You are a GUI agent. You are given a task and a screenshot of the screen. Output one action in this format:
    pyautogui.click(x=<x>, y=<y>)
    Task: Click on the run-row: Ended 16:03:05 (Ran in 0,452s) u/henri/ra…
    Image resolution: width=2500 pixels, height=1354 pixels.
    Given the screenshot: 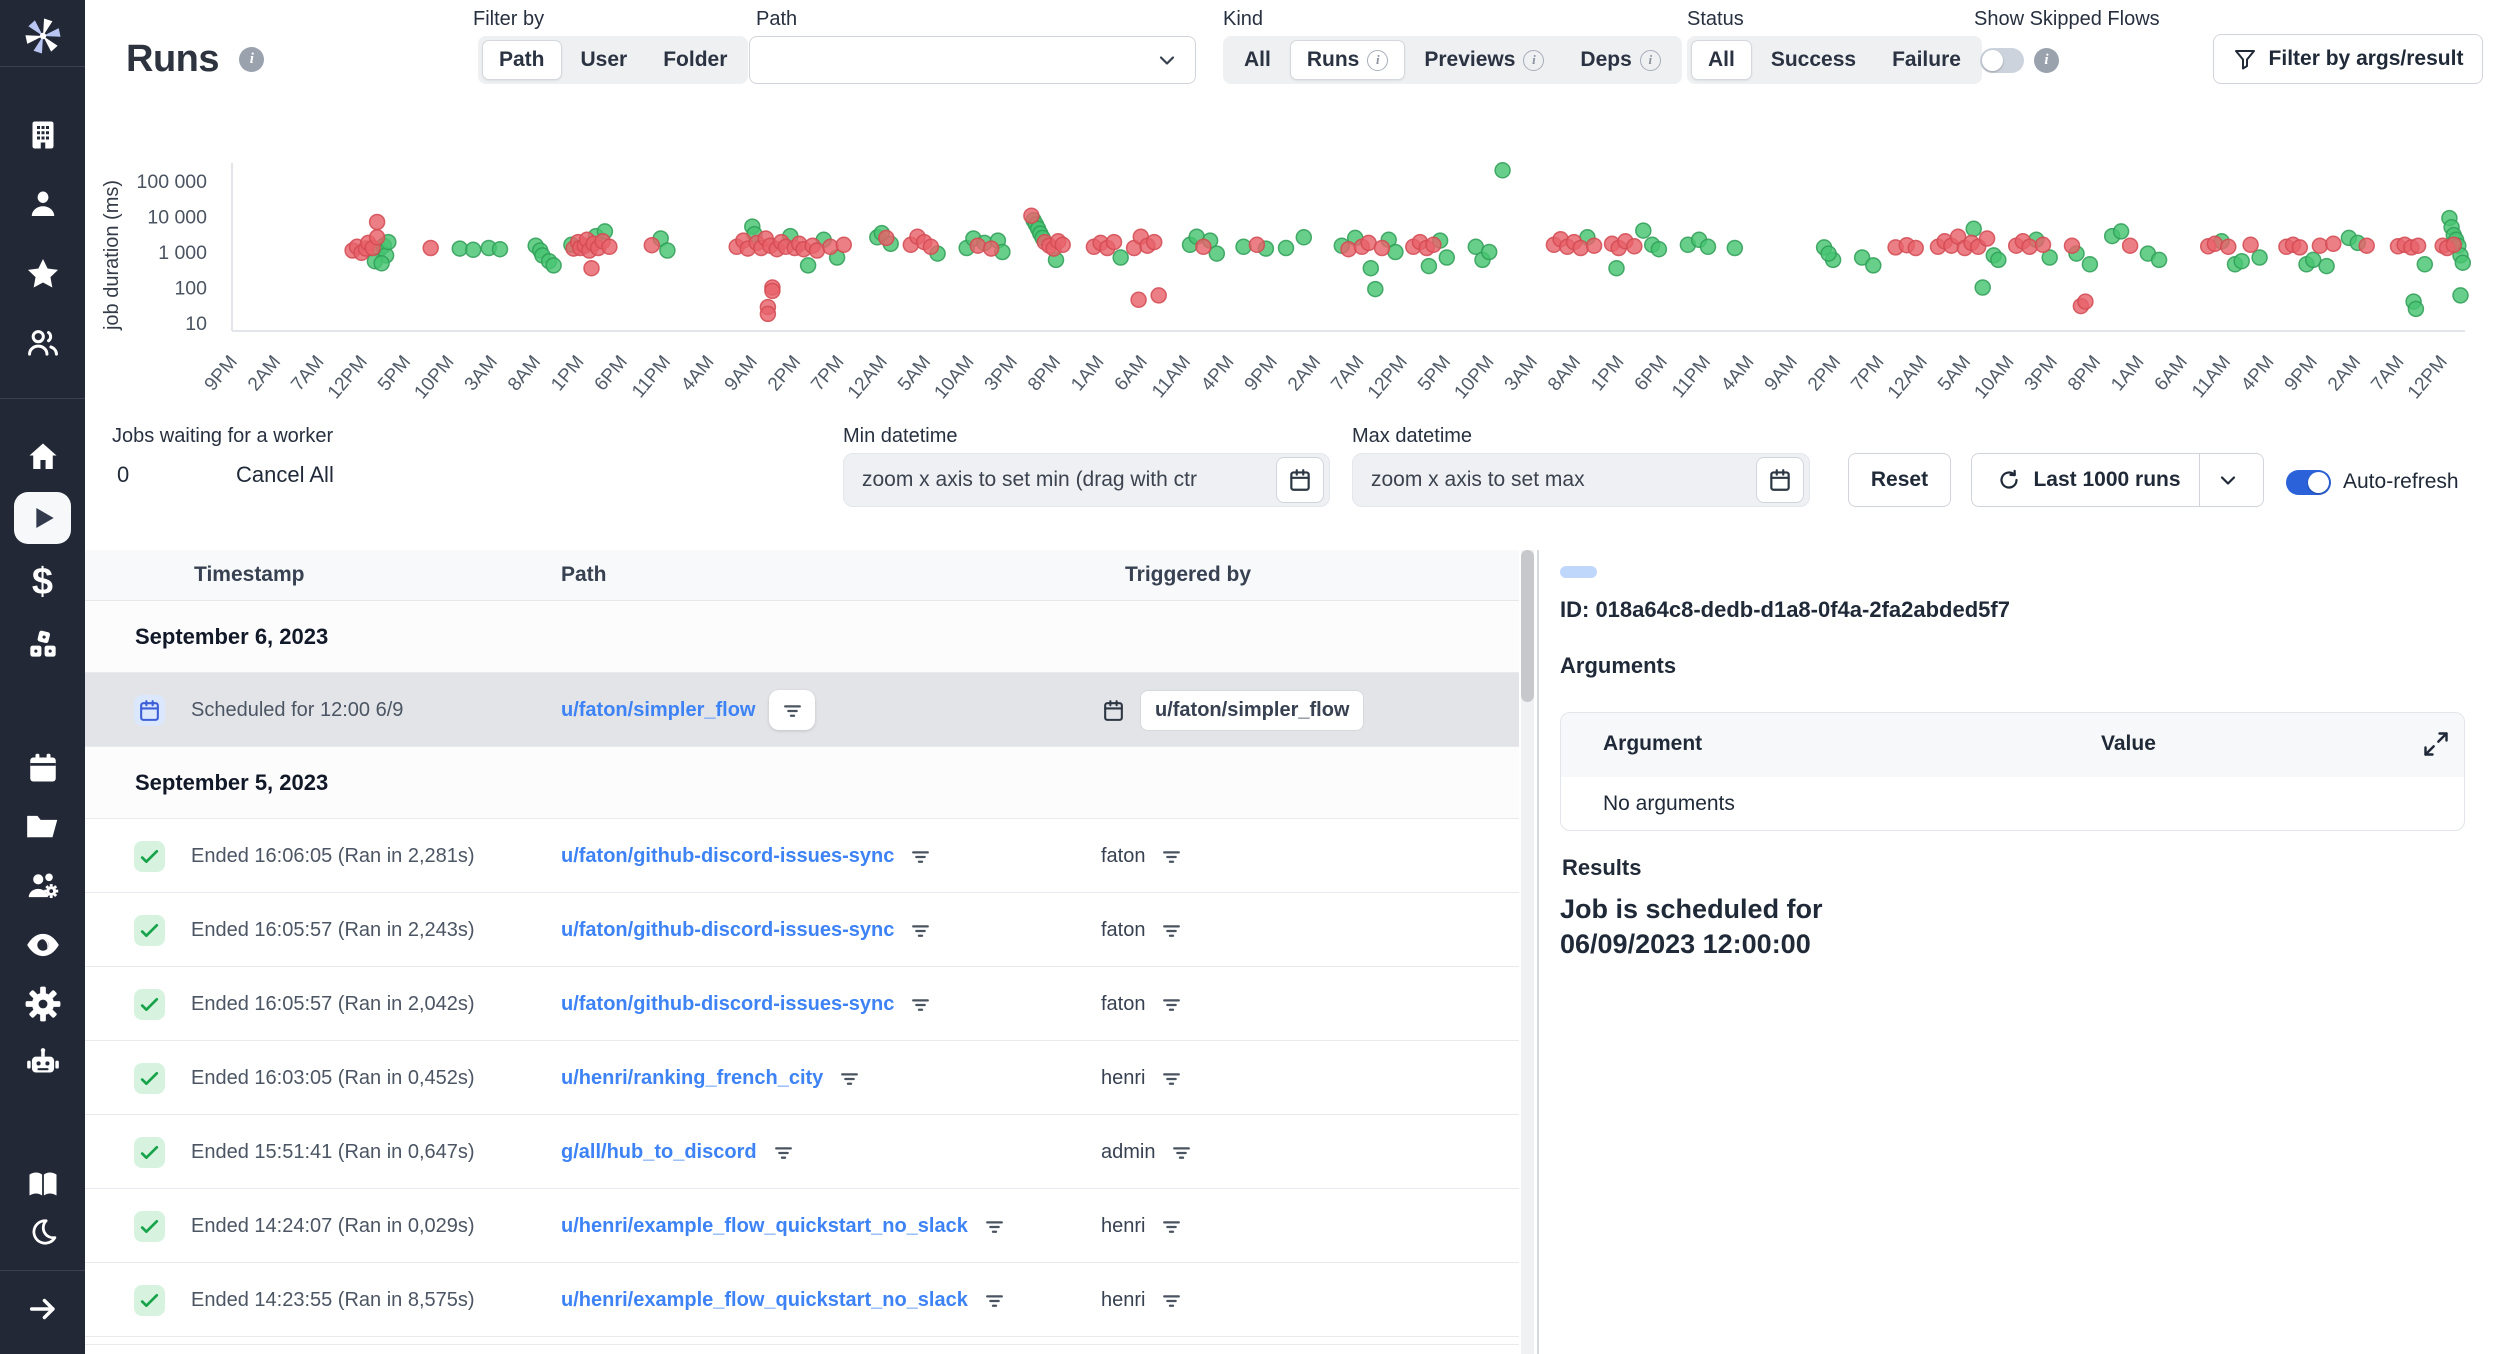 What is the action you would take?
    pyautogui.click(x=802, y=1078)
    